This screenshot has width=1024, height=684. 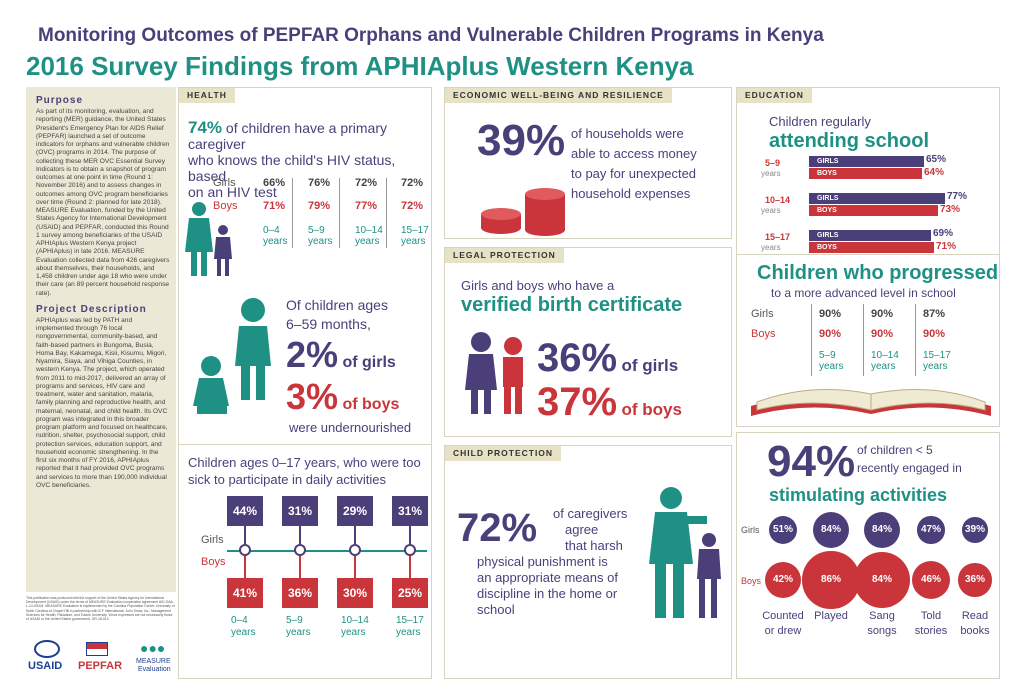 What do you see at coordinates (773, 163) in the screenshot?
I see `bar-age-label: 5–9` at bounding box center [773, 163].